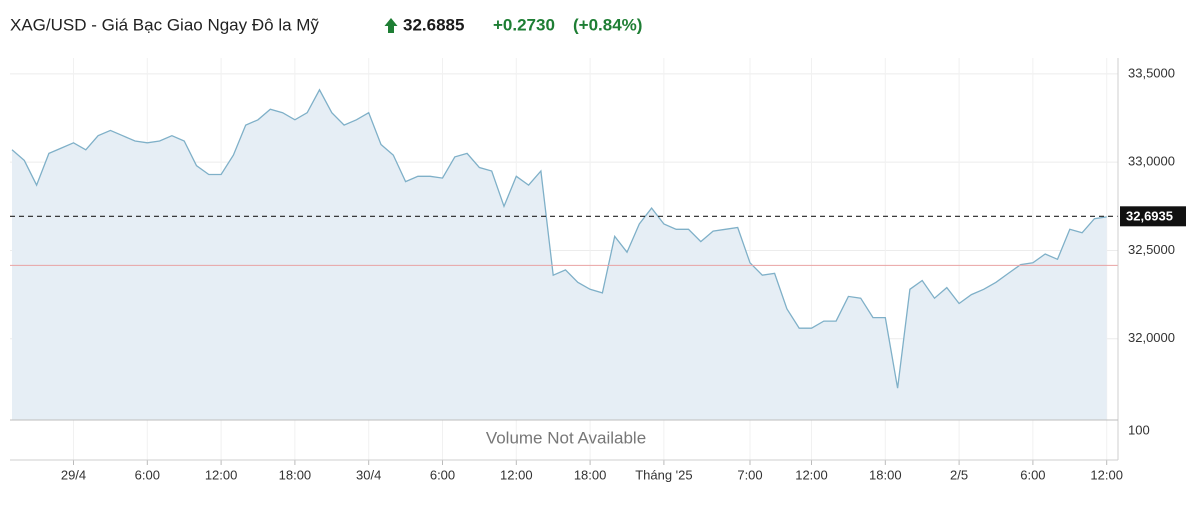 This screenshot has height=525, width=1200. What do you see at coordinates (607, 24) in the screenshot?
I see `change-percent: (+0.84%)` at bounding box center [607, 24].